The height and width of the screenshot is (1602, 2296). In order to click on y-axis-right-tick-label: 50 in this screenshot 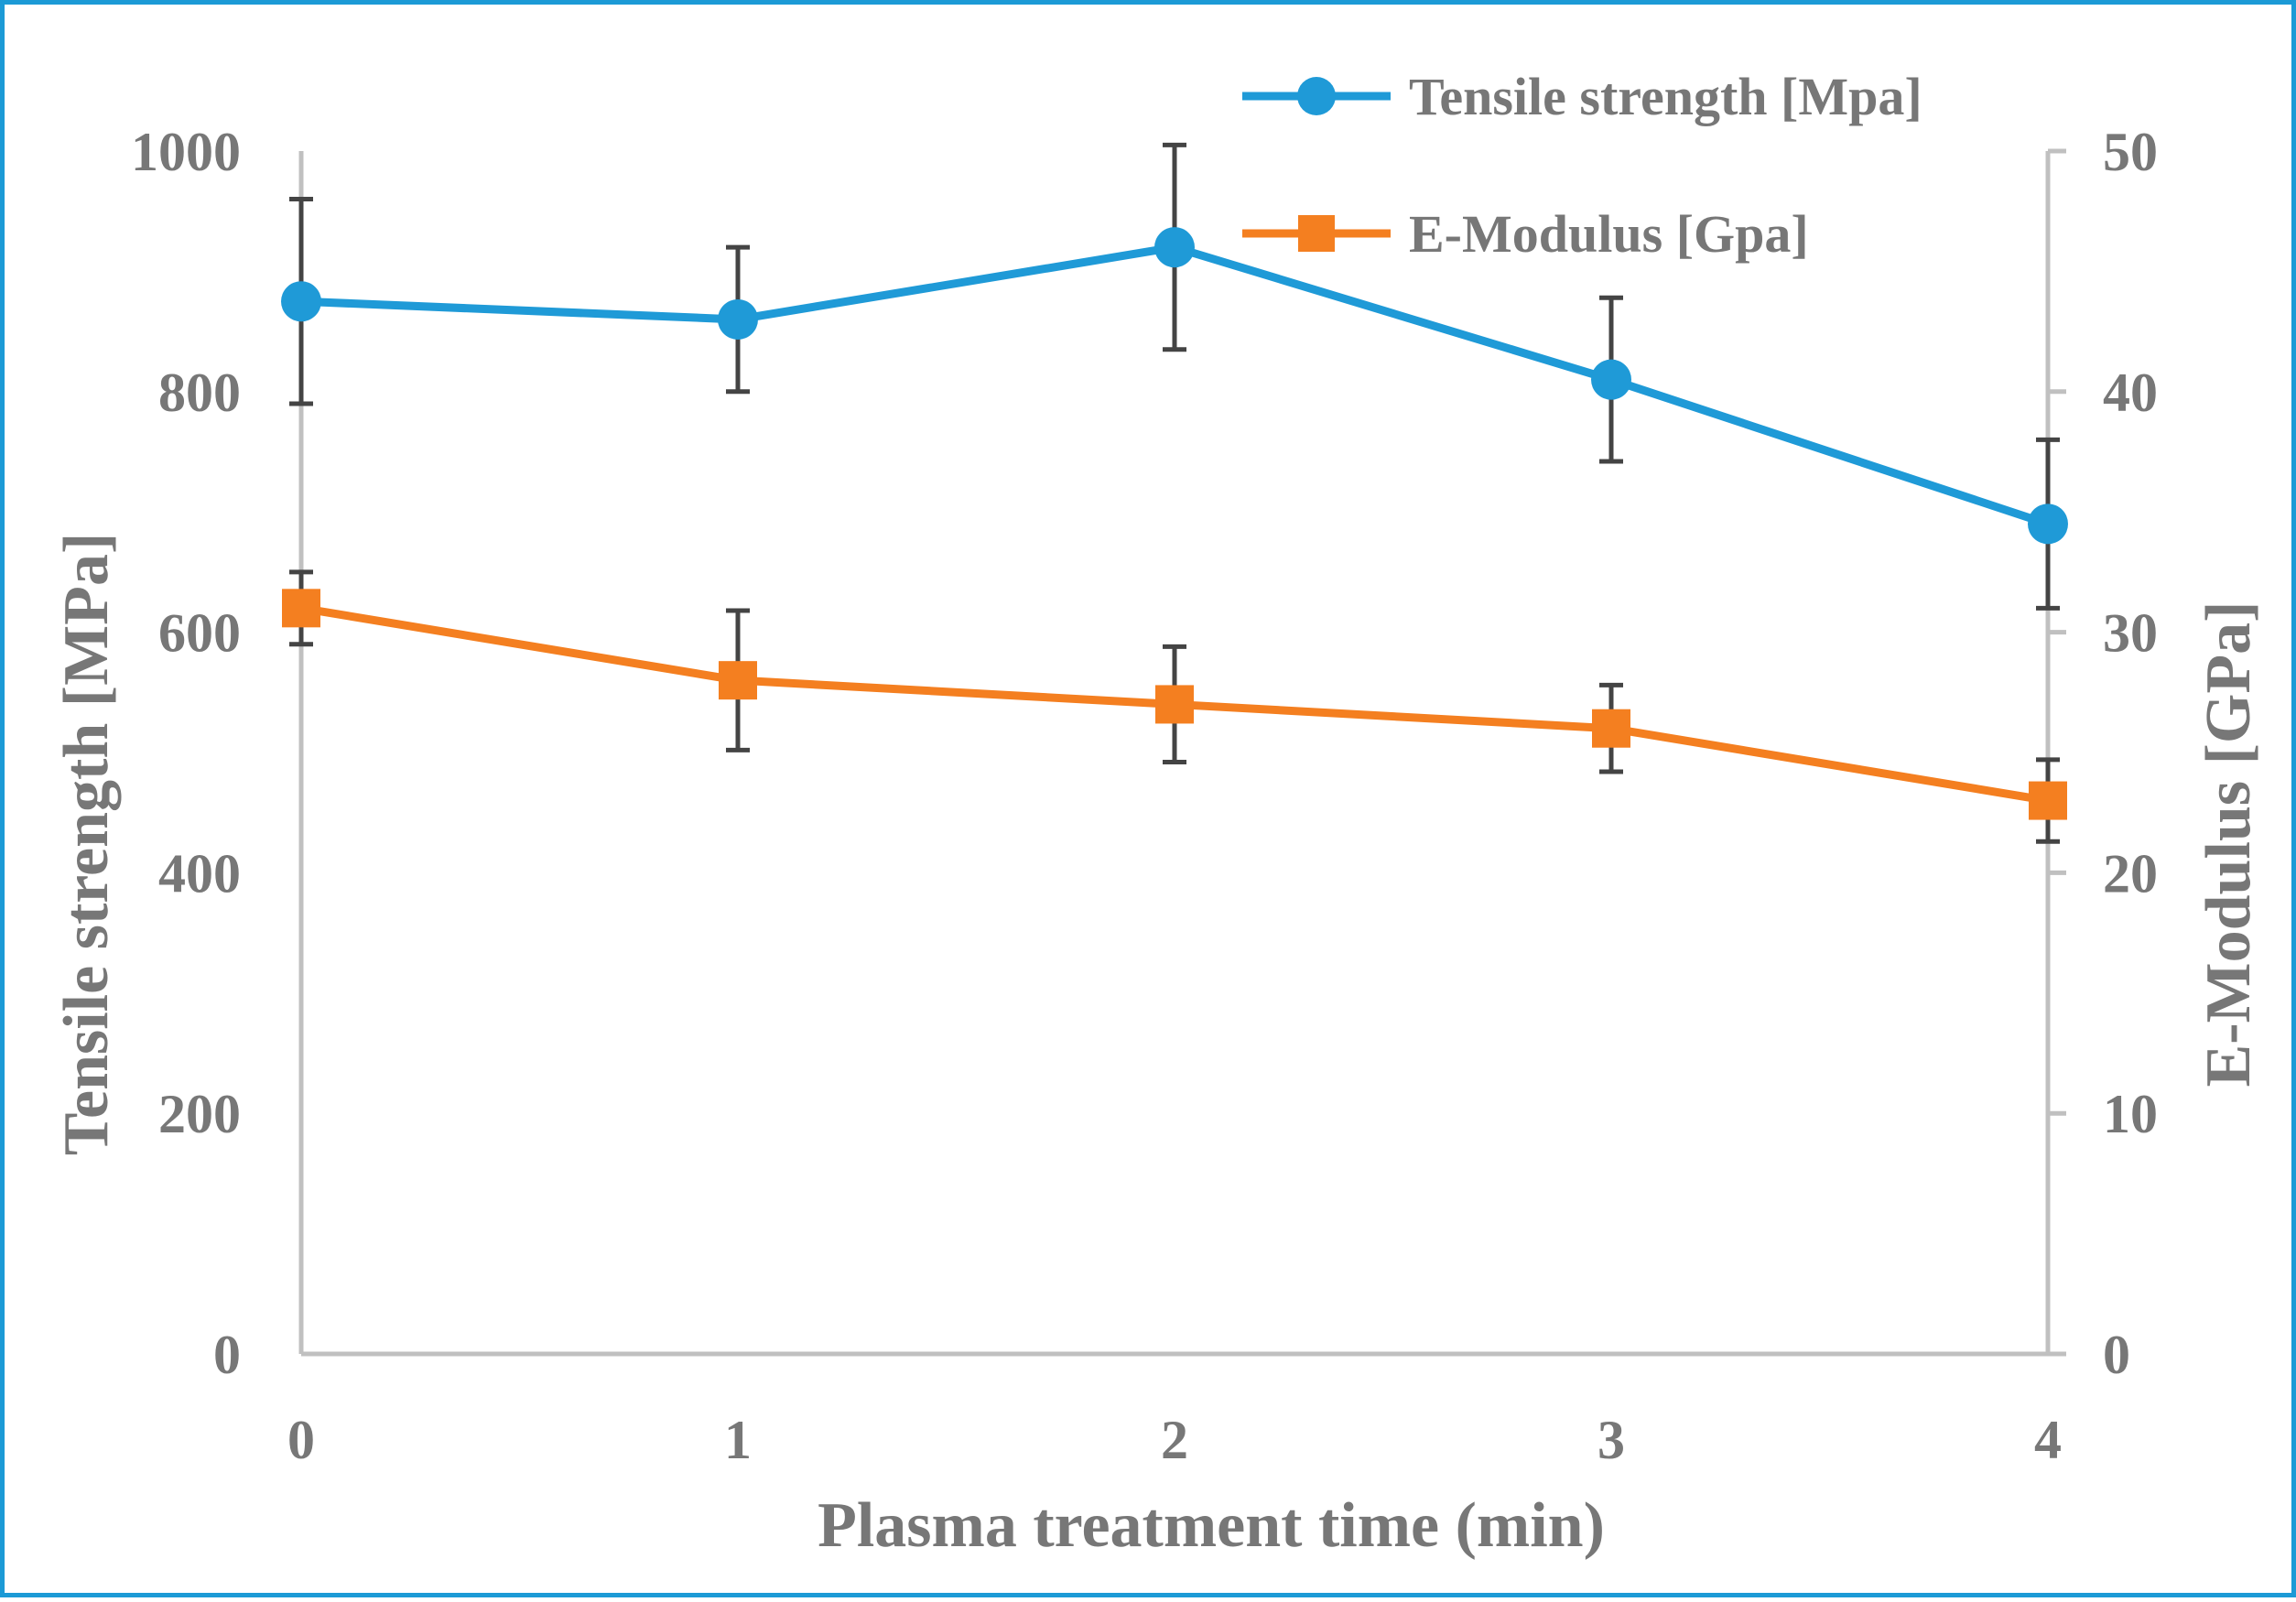, I will do `click(2131, 152)`.